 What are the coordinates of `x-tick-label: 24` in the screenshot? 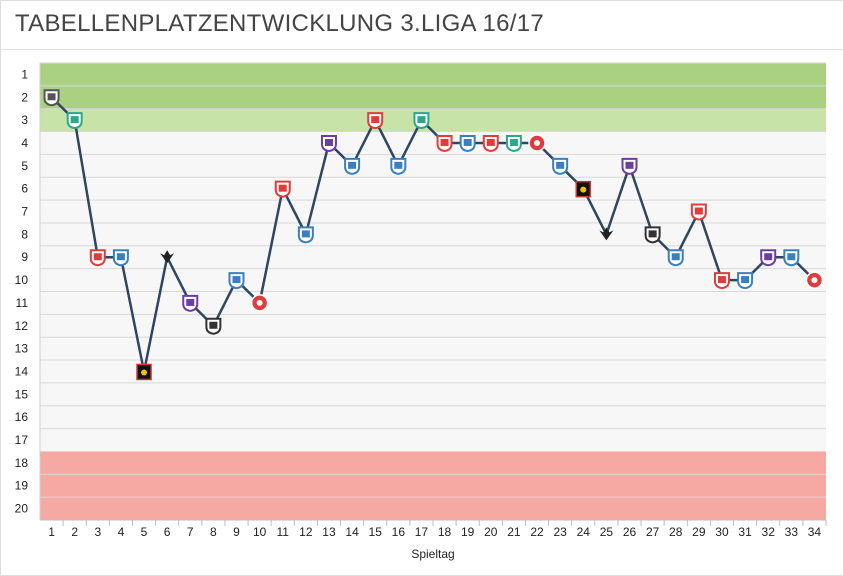 It's located at (584, 532).